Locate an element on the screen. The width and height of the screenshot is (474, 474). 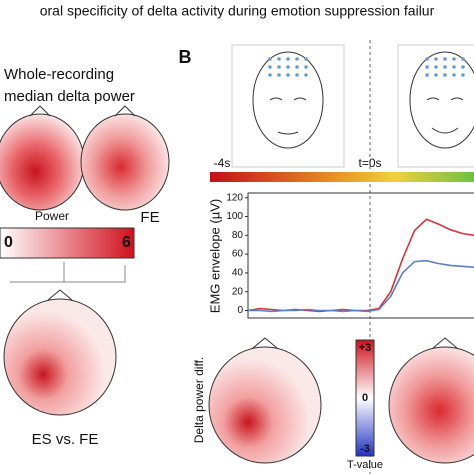
connector is located at coordinates (68, 272).